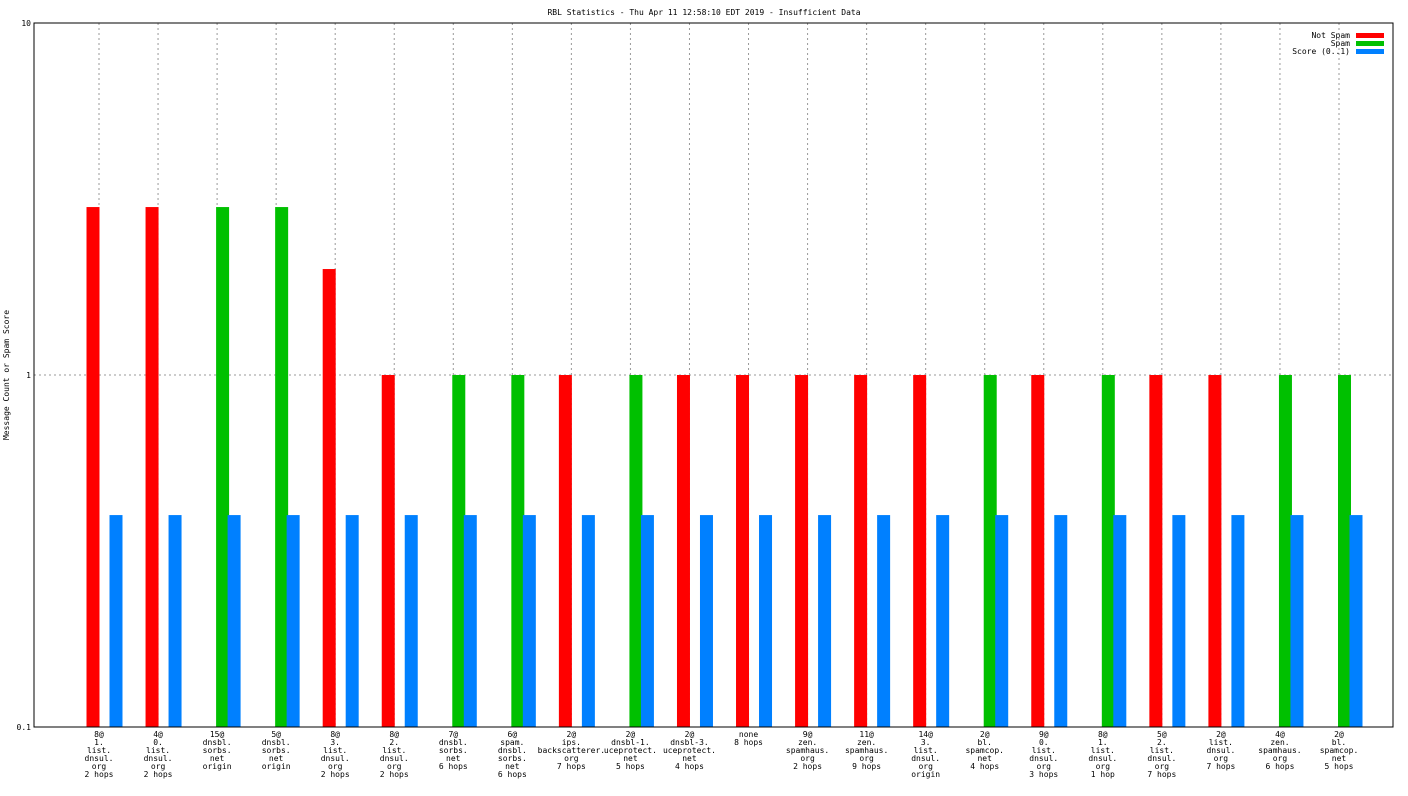 The width and height of the screenshot is (1408, 796). What do you see at coordinates (866, 734) in the screenshot?
I see `x-tick-label-line: 11@` at bounding box center [866, 734].